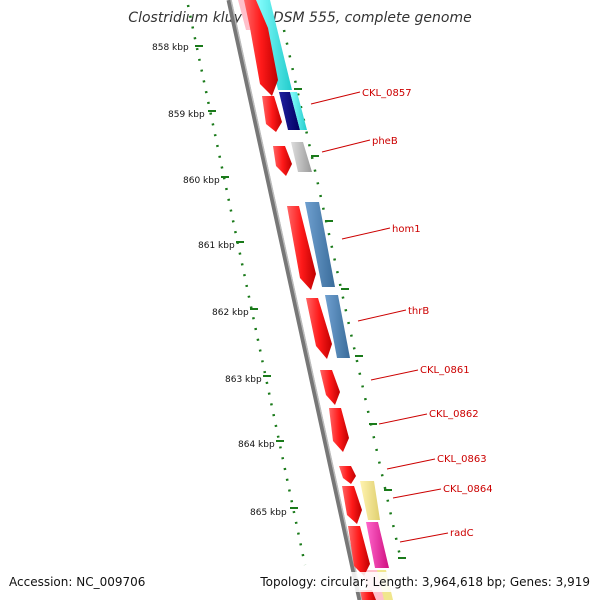  Describe the element at coordinates (462, 533) in the screenshot. I see `gene-label: radC` at that location.